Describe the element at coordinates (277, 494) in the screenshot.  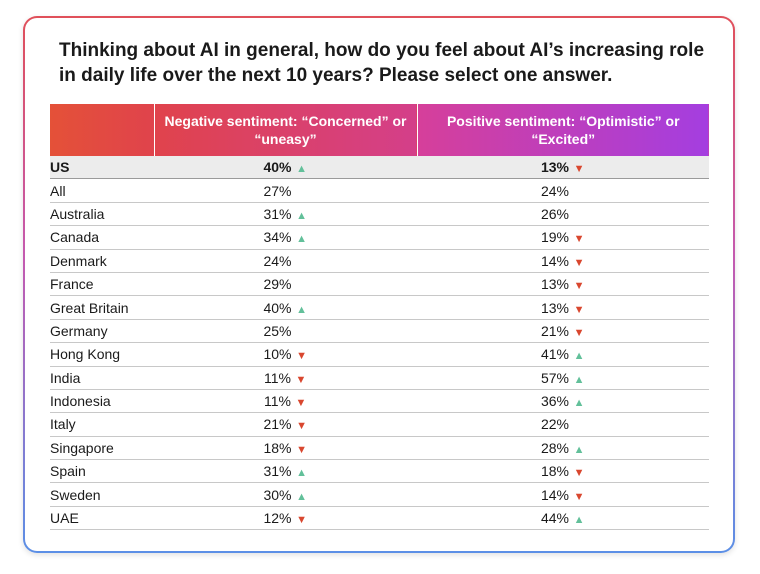
I see `negative-value: 30%` at that location.